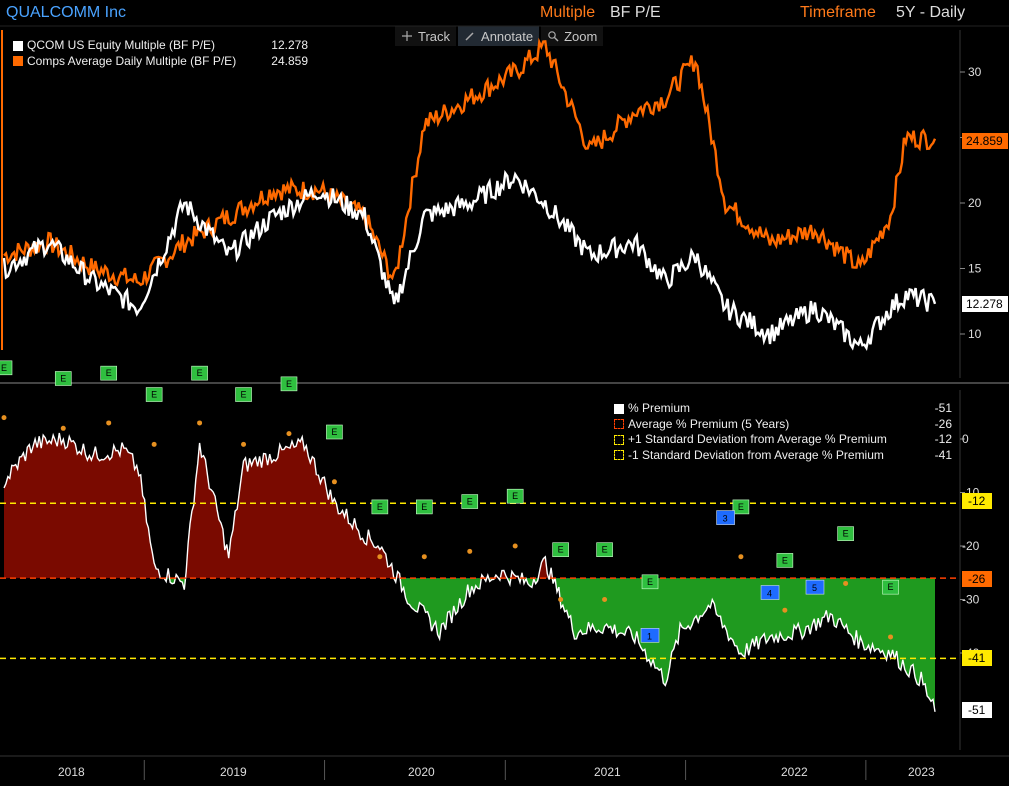 Image resolution: width=1009 pixels, height=786 pixels. I want to click on tag-qcom: 12.278, so click(985, 304).